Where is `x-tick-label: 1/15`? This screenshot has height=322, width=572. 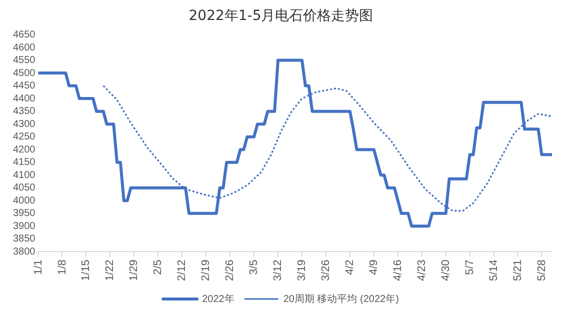 x-tick-label: 1/15 is located at coordinates (86, 271).